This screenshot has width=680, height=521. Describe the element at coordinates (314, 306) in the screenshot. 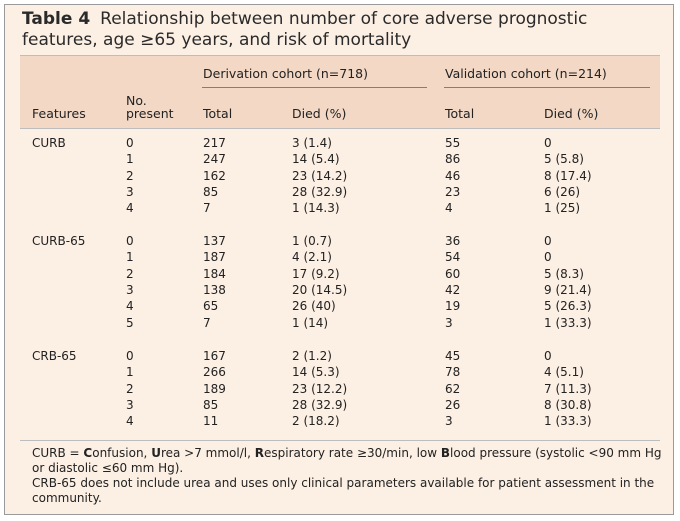

I see `derivation-died-cell: 26 (40)` at that location.